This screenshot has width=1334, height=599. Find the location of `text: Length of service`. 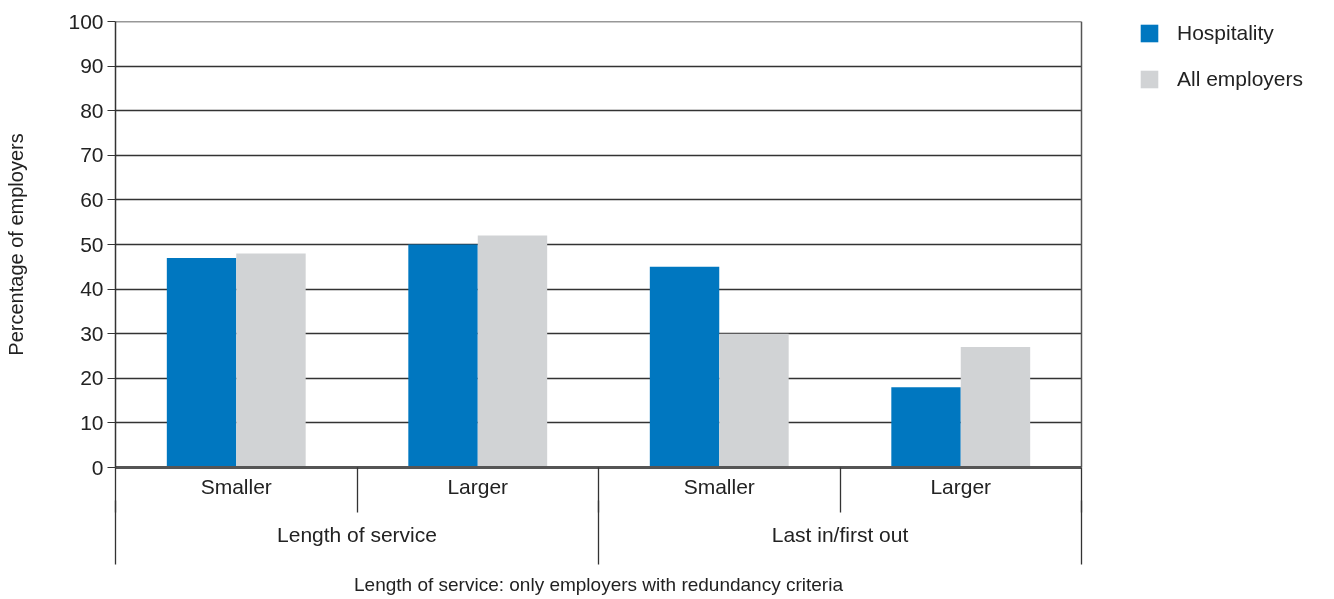

text: Length of service is located at coordinates (357, 534).